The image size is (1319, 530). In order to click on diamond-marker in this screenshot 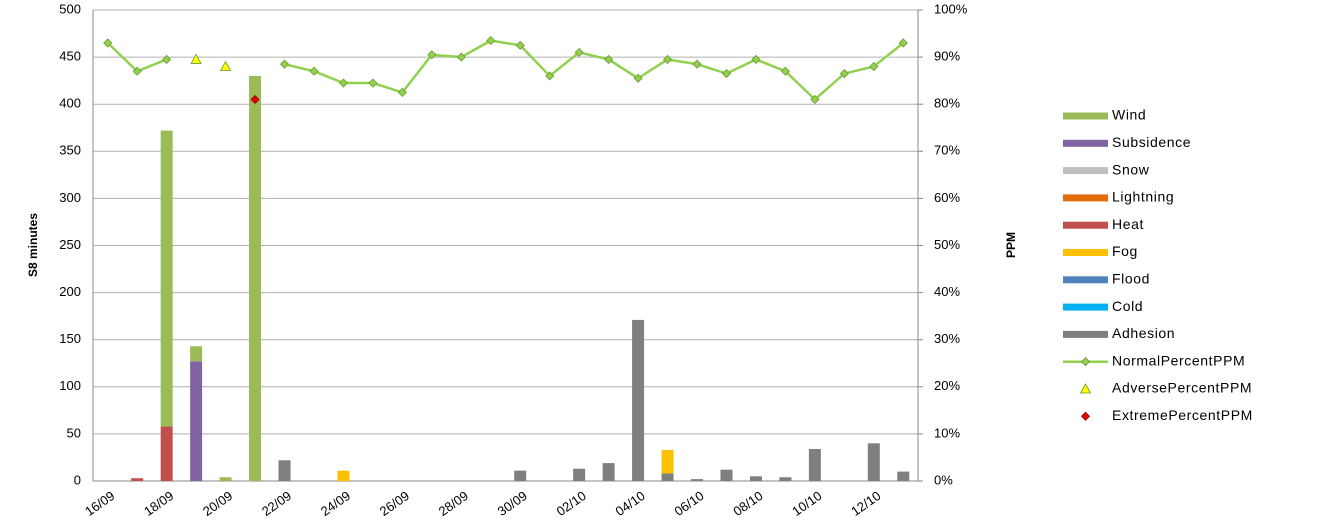, I will do `click(255, 99)`.